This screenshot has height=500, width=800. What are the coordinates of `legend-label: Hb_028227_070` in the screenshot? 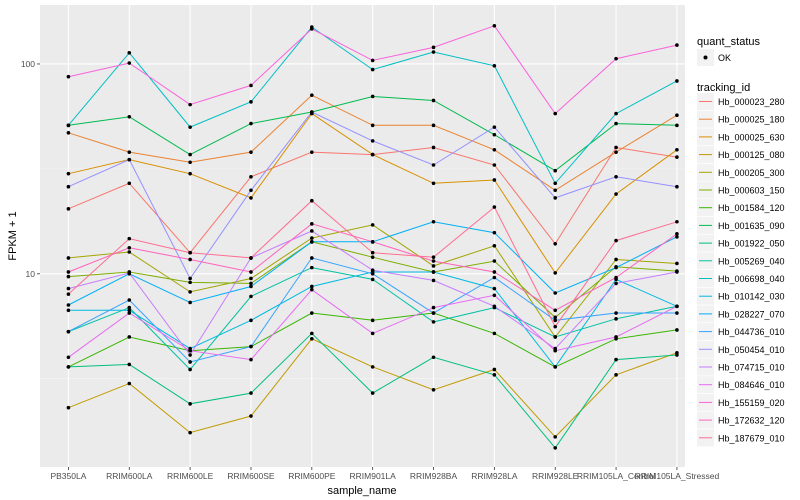 It's located at (751, 314).